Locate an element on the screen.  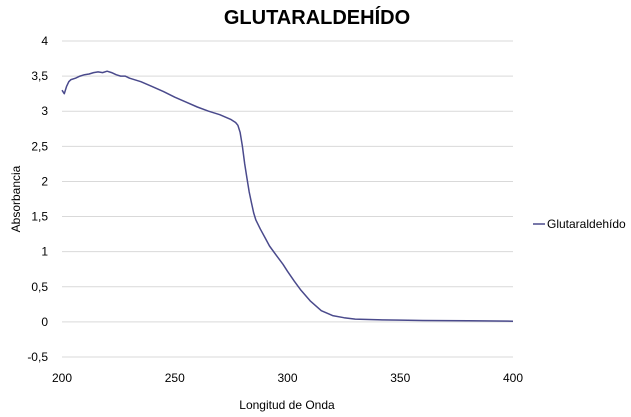
legend-label: Glutaraldehído is located at coordinates (586, 224).